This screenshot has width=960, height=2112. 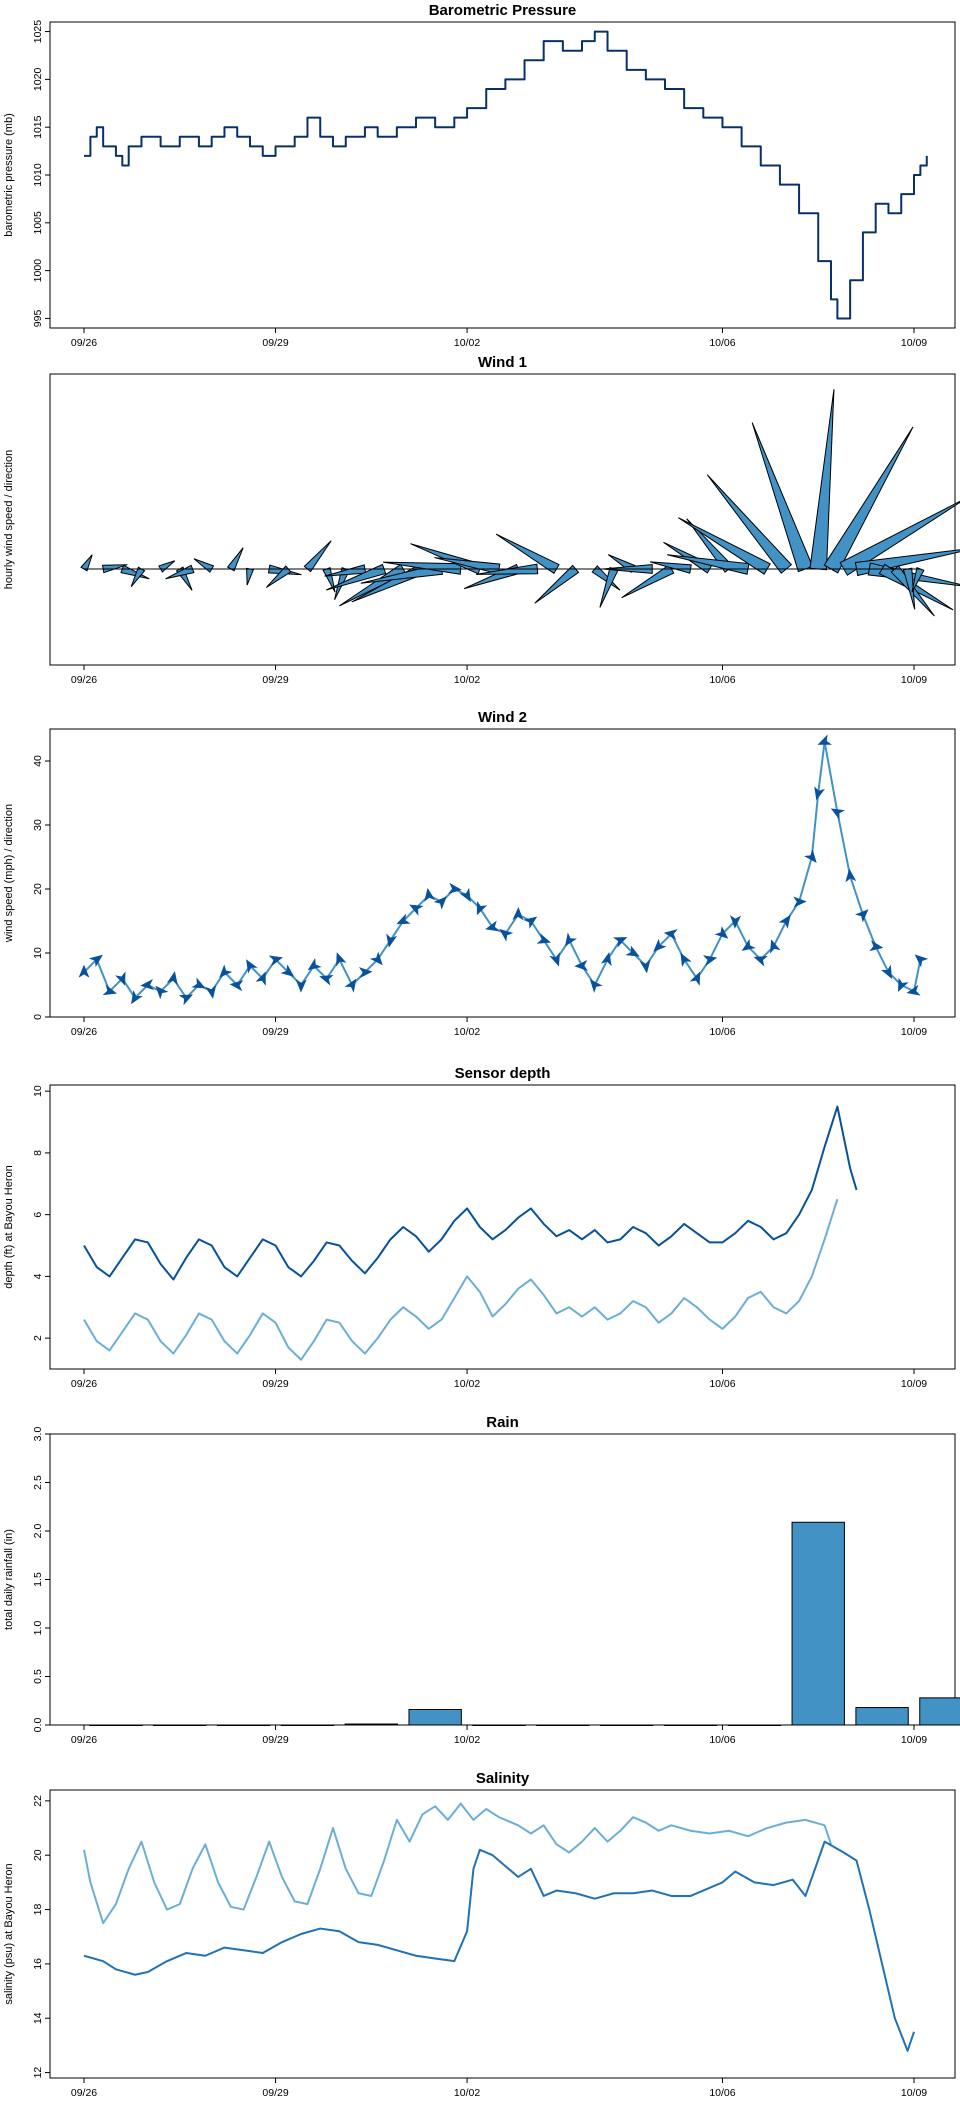 I want to click on y-tick-label: 20, so click(x=38, y=889).